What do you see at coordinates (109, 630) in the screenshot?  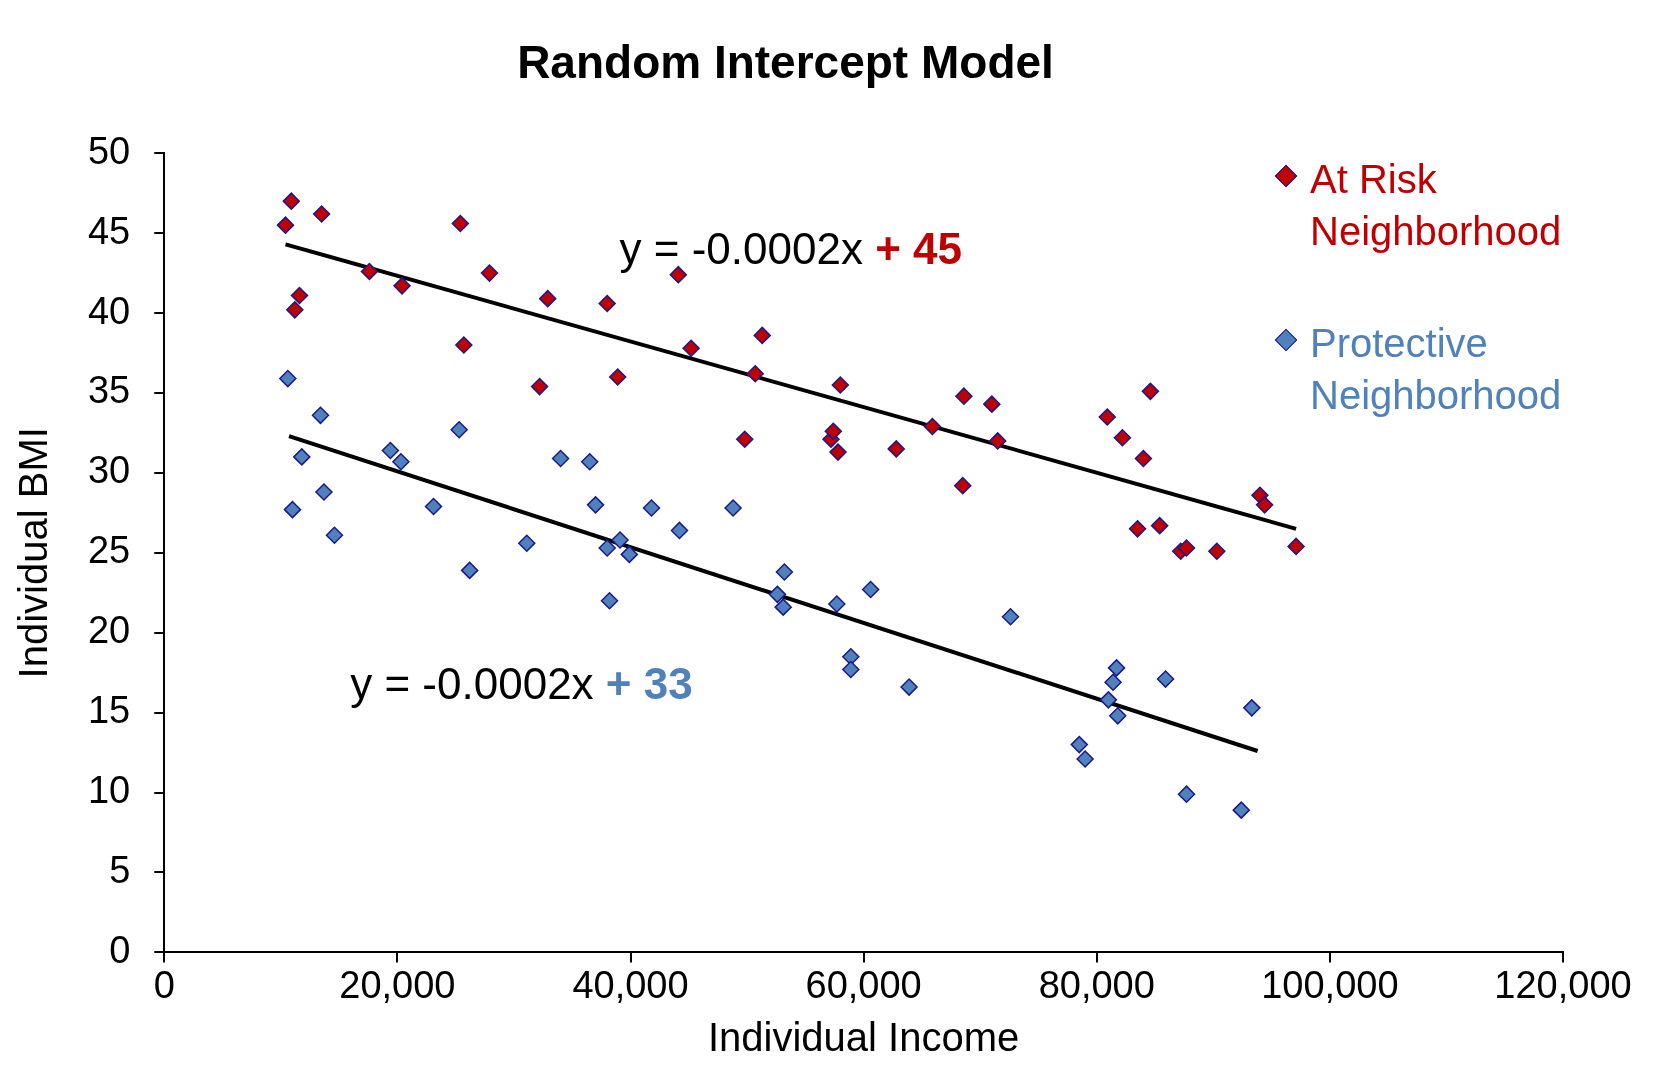 I see `y-tick-label: 20` at bounding box center [109, 630].